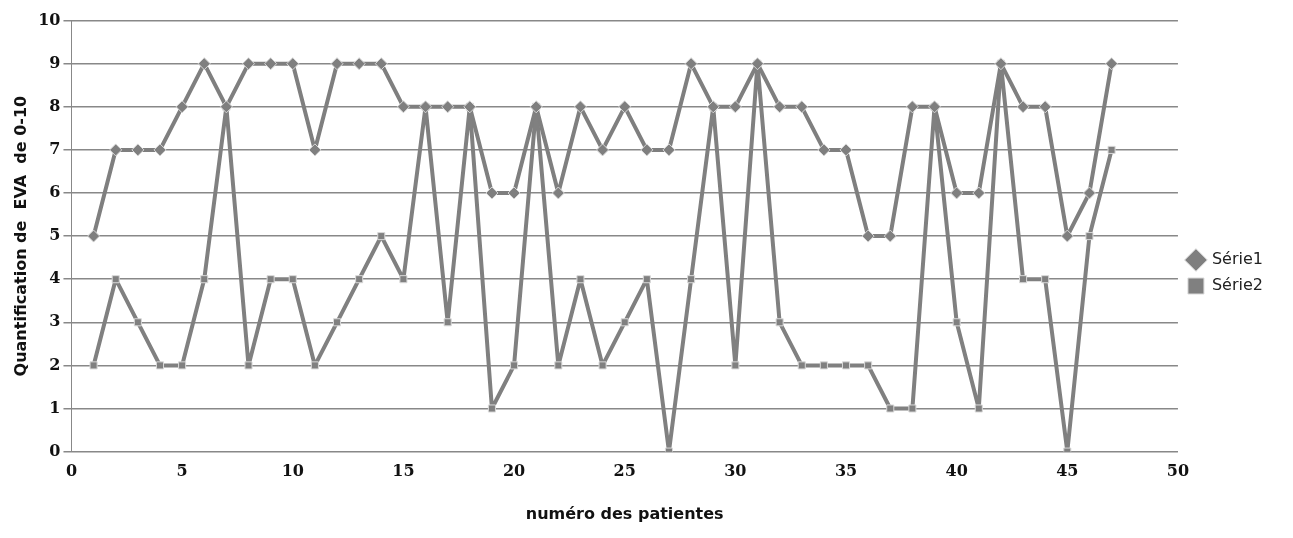  Describe the element at coordinates (182, 471) in the screenshot. I see `x-tick-label: 5` at that location.